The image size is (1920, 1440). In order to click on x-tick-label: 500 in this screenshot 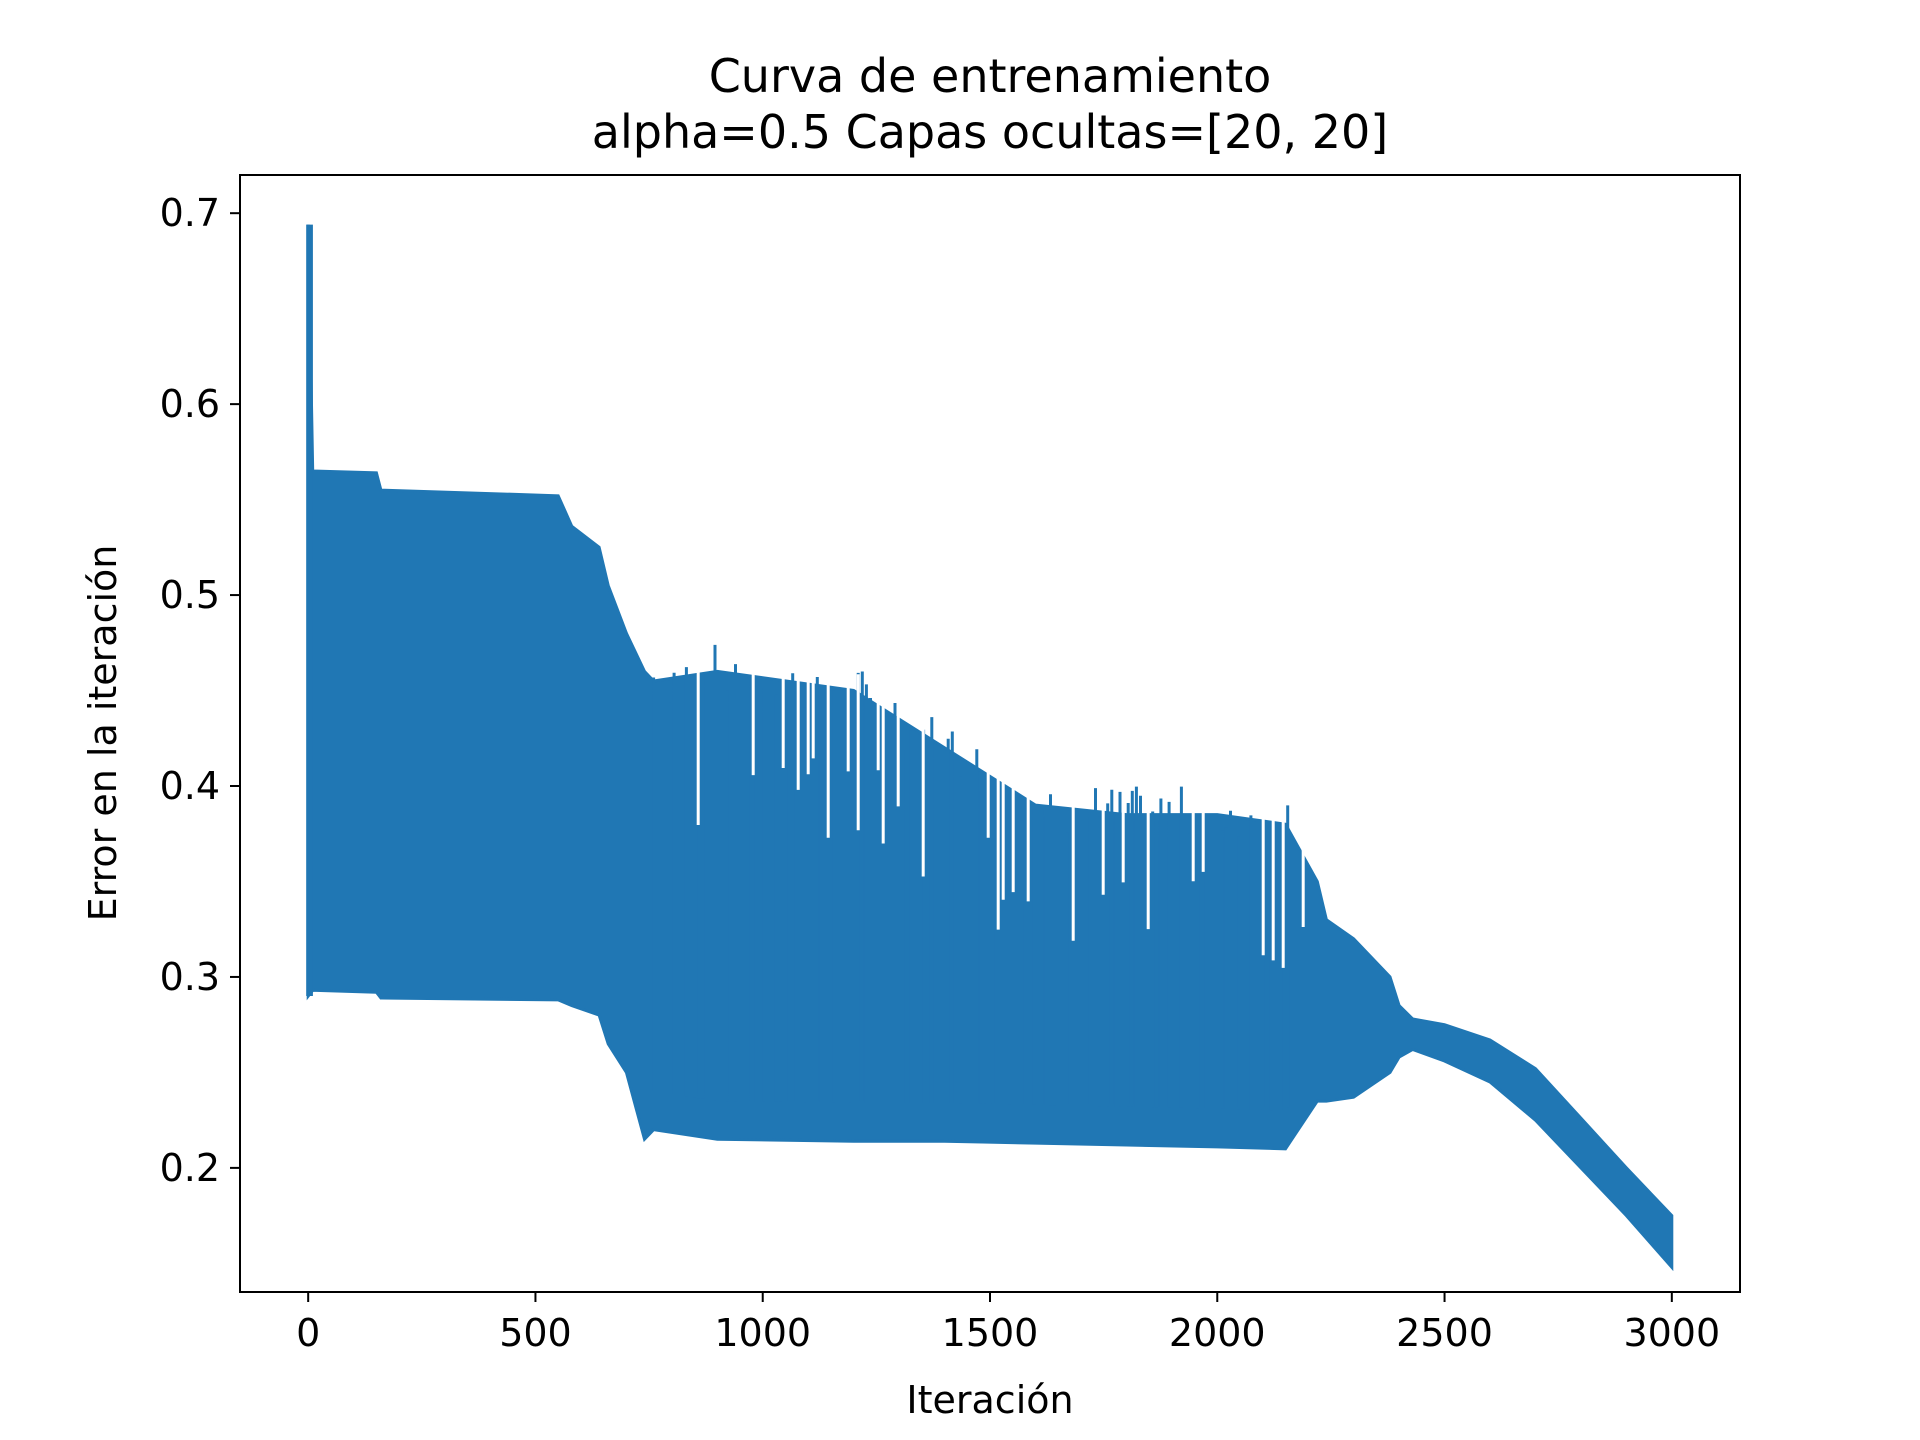, I will do `click(535, 1333)`.